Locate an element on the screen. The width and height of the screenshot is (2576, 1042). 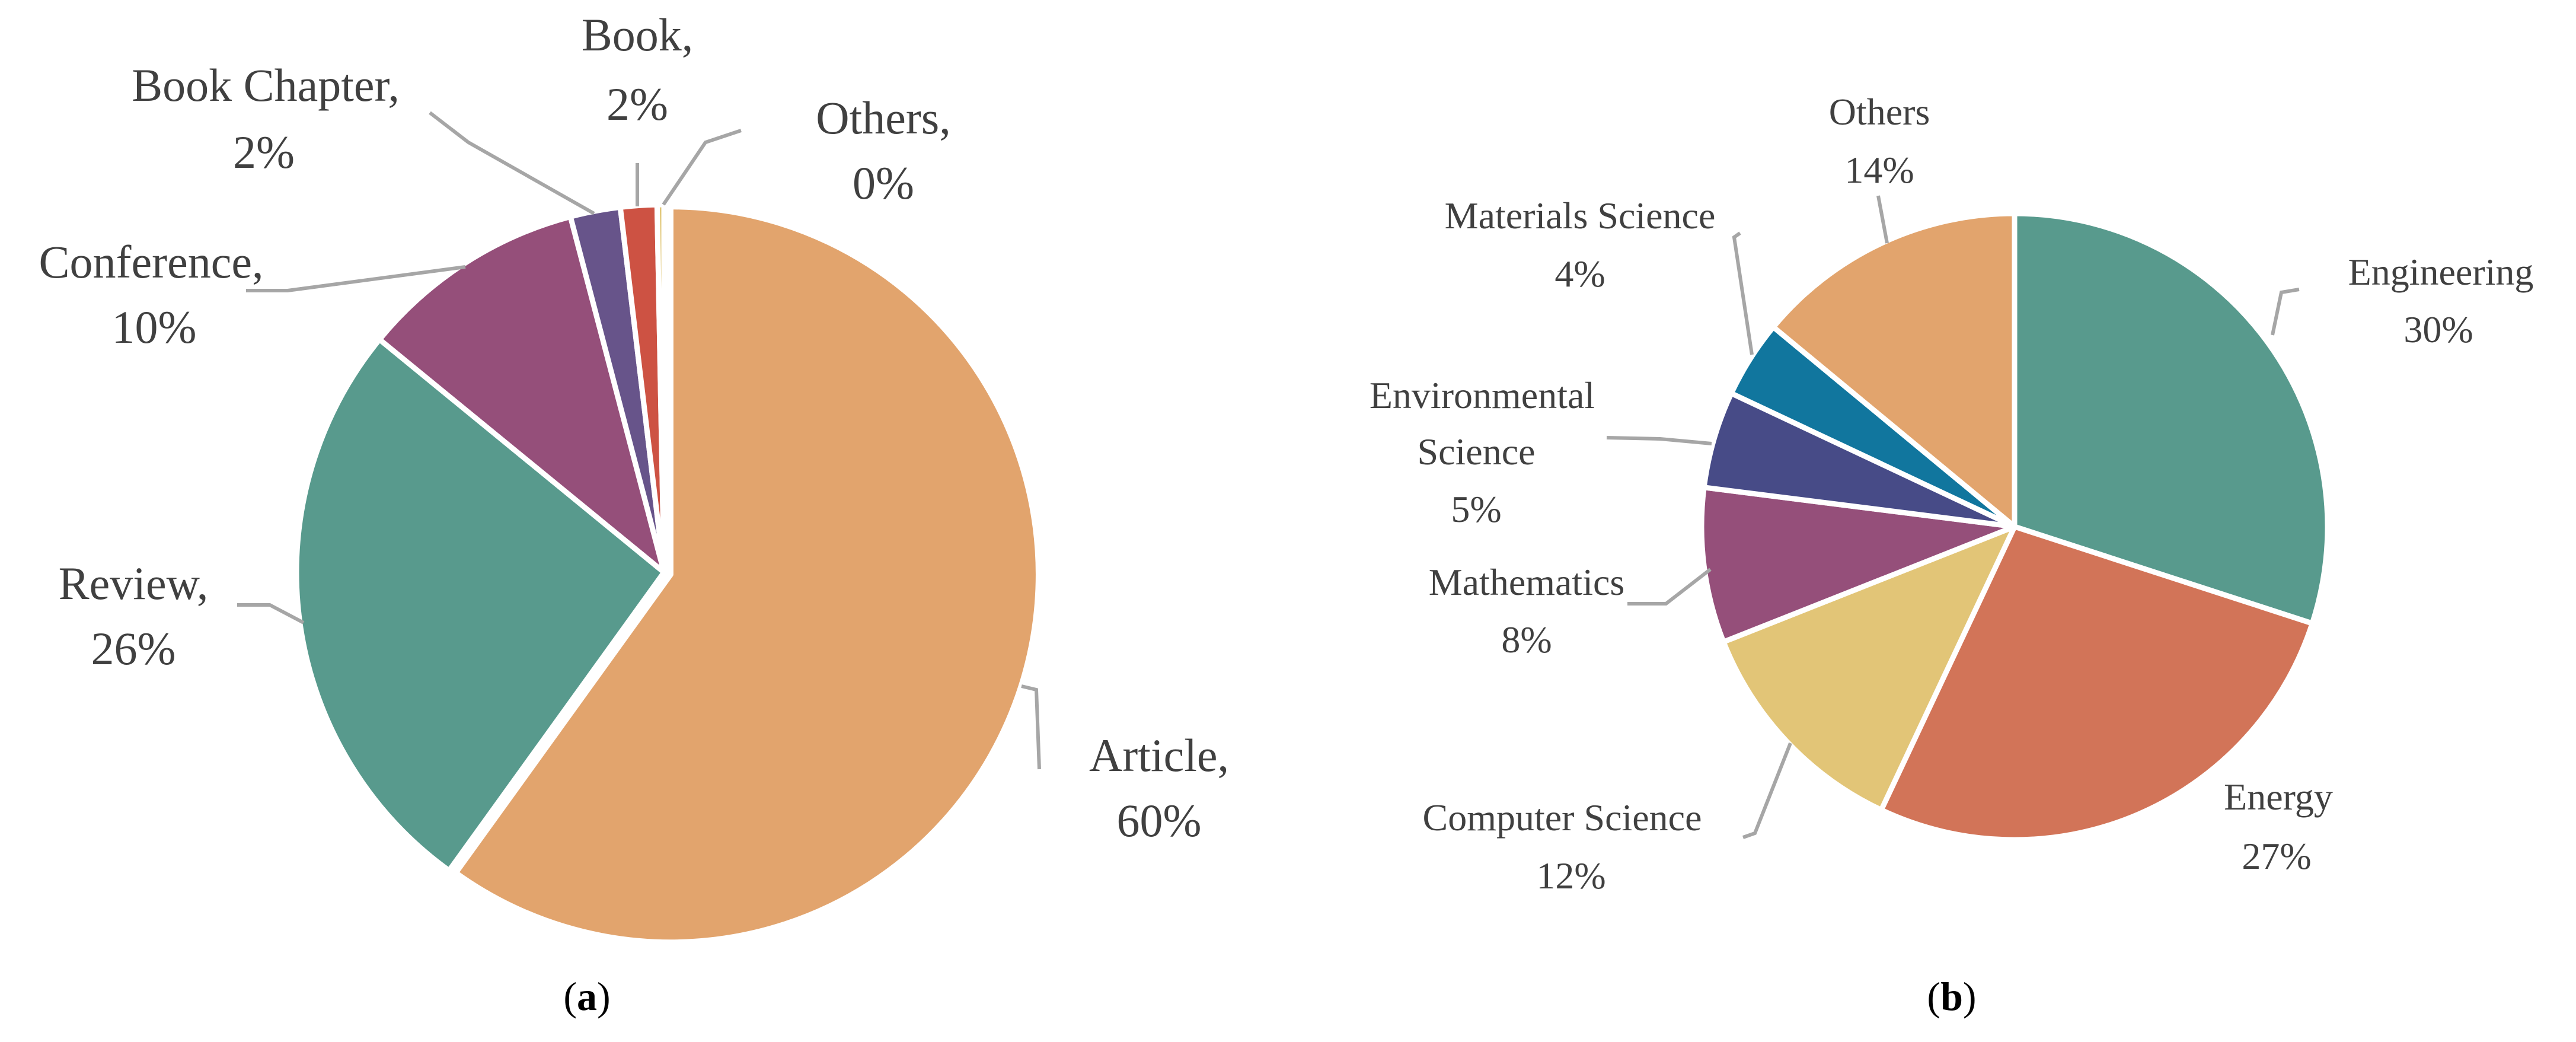
label-others-a-name: Others, is located at coordinates (883, 118).